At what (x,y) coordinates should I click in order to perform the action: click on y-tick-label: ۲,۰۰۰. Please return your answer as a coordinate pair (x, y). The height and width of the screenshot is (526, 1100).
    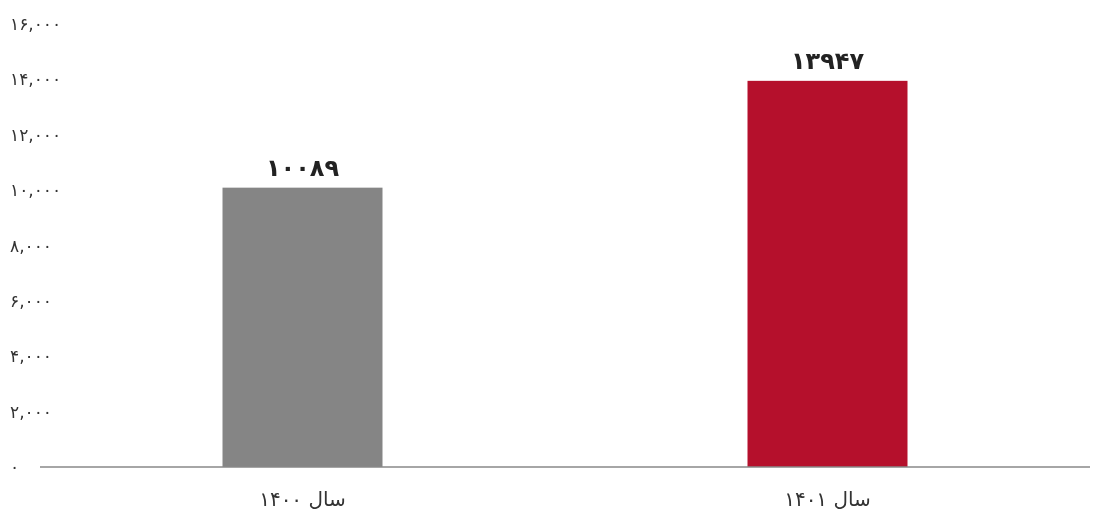
    Looking at the image, I should click on (31, 411).